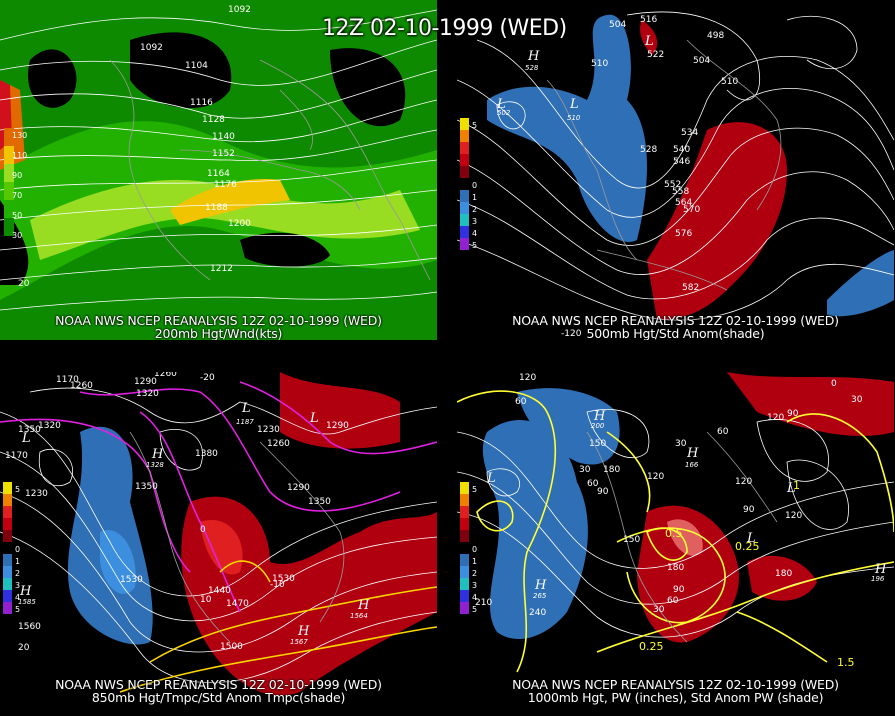 The height and width of the screenshot is (716, 895). What do you see at coordinates (225, 185) in the screenshot?
I see `contour-label: 1176` at bounding box center [225, 185].